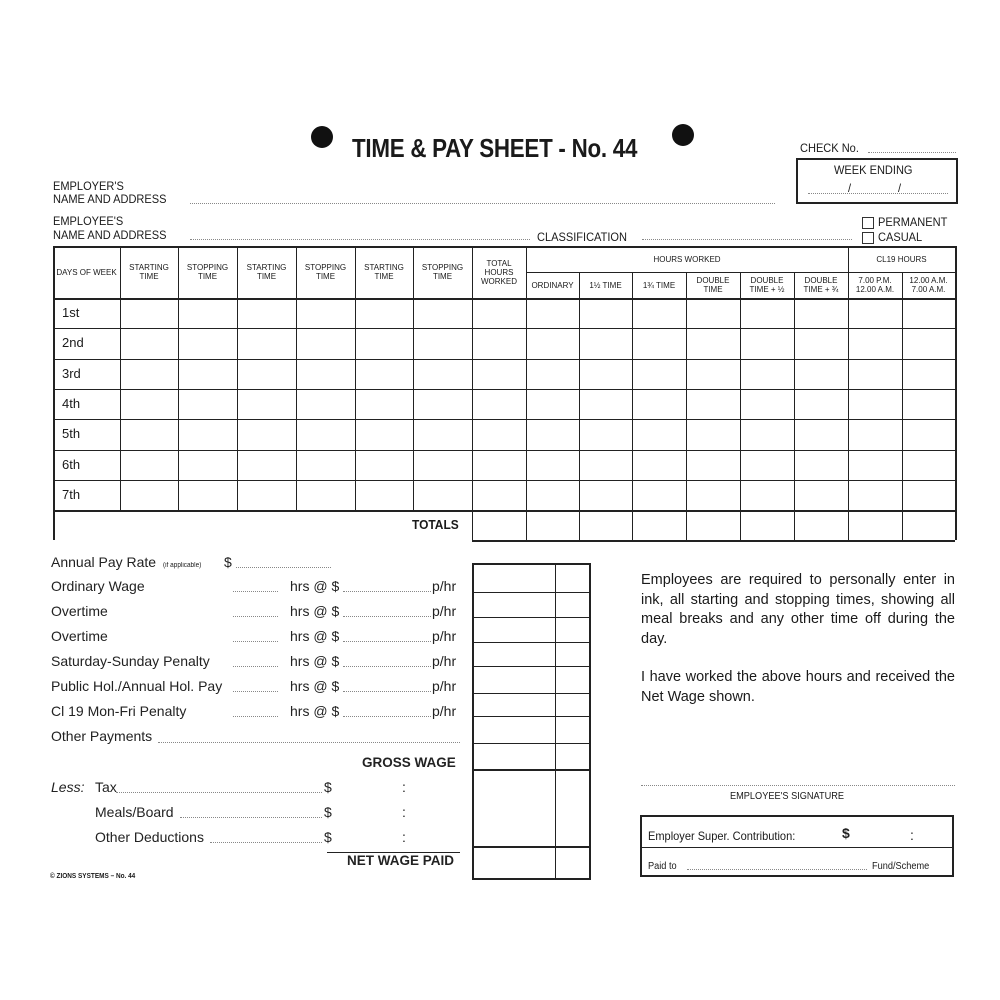  What do you see at coordinates (787, 796) in the screenshot?
I see `signature-label: EMPLOYEE'S SIGNATURE` at bounding box center [787, 796].